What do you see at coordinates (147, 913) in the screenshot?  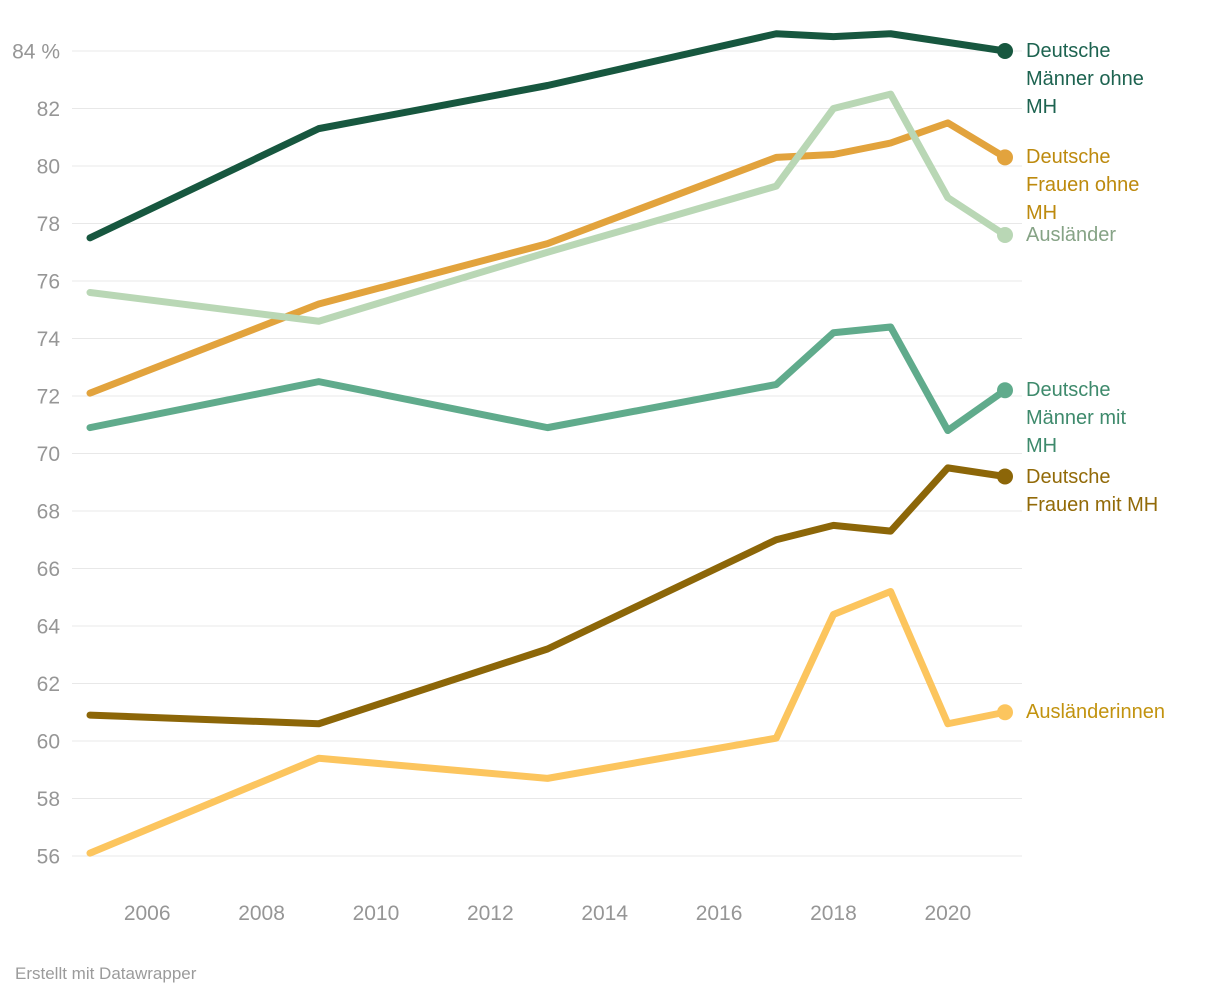 I see `x-axis-tick-label-2006: 2006` at bounding box center [147, 913].